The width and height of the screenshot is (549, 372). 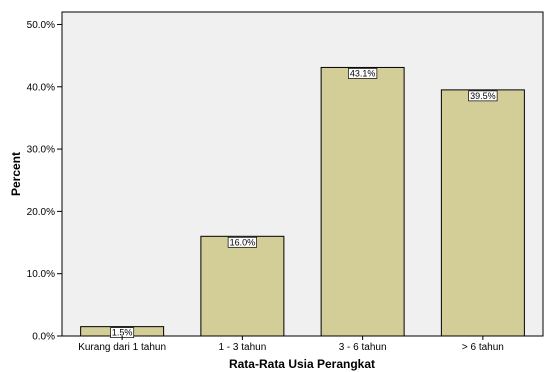 What do you see at coordinates (41, 212) in the screenshot?
I see `y-tick-label: 20.0%` at bounding box center [41, 212].